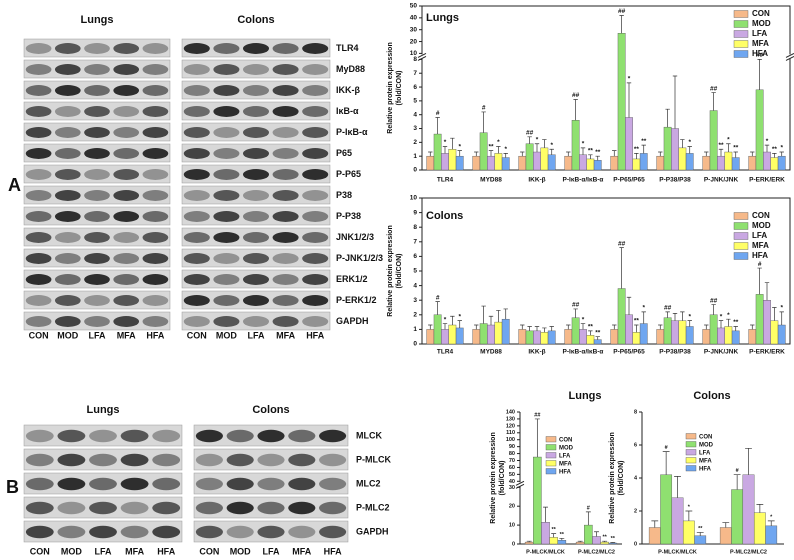  Describe the element at coordinates (537, 139) in the screenshot. I see `significance-label: *` at that location.